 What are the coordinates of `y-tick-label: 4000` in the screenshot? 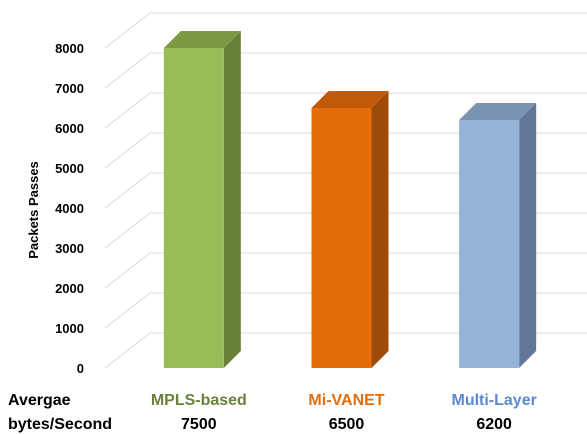 It's located at (69, 208).